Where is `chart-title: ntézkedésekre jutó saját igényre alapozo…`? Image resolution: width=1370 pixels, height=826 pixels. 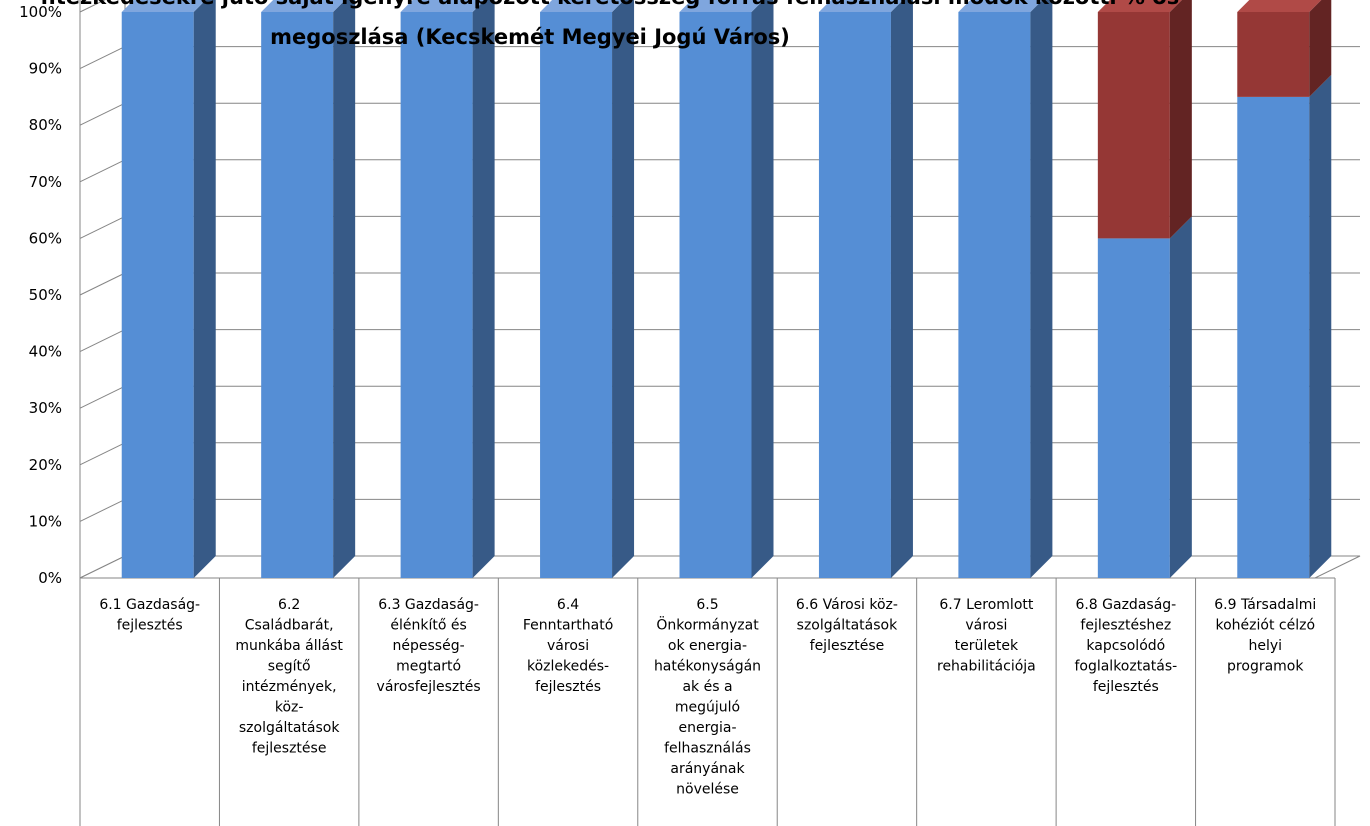 chart-title: ntézkedésekre jutó saját igényre alapozo… is located at coordinates (610, 24).